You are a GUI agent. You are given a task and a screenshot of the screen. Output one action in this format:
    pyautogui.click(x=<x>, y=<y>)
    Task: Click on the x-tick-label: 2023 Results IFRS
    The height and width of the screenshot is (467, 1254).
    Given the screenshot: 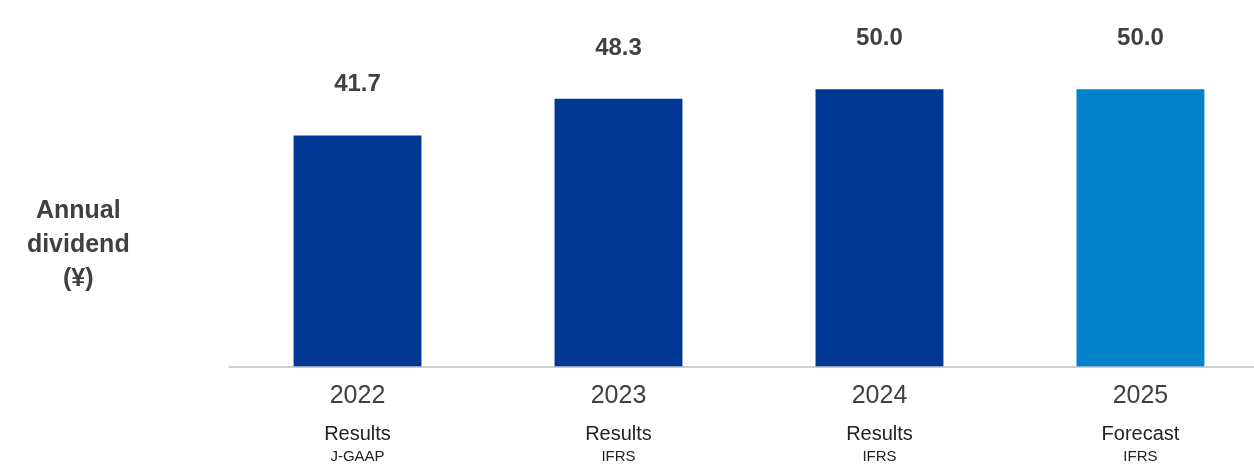 What is the action you would take?
    pyautogui.click(x=618, y=422)
    